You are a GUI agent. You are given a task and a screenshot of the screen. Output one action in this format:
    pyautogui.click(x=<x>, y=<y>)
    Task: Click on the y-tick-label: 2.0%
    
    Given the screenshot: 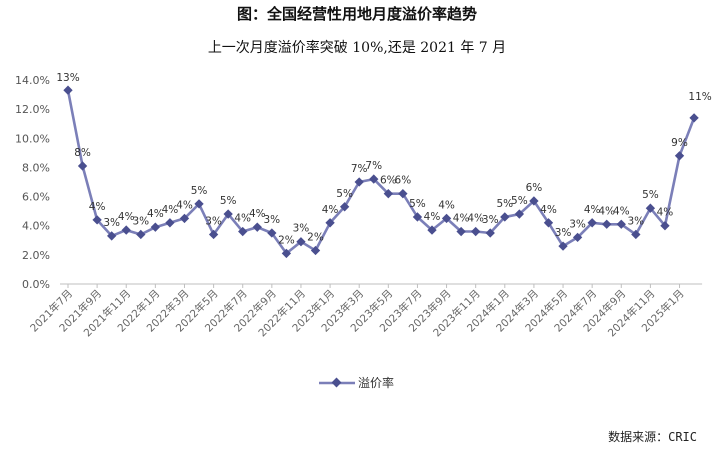 What is the action you would take?
    pyautogui.click(x=36, y=255)
    